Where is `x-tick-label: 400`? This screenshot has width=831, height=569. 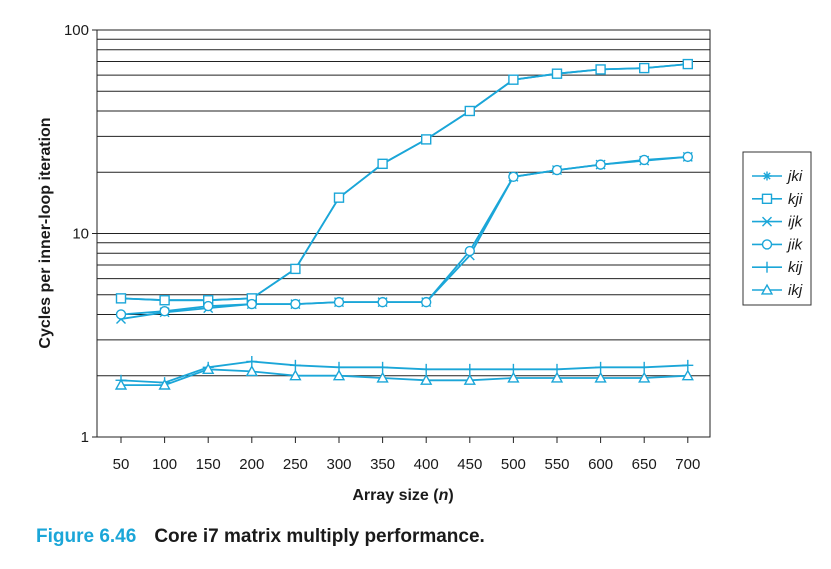 x-tick-label: 400 is located at coordinates (426, 464).